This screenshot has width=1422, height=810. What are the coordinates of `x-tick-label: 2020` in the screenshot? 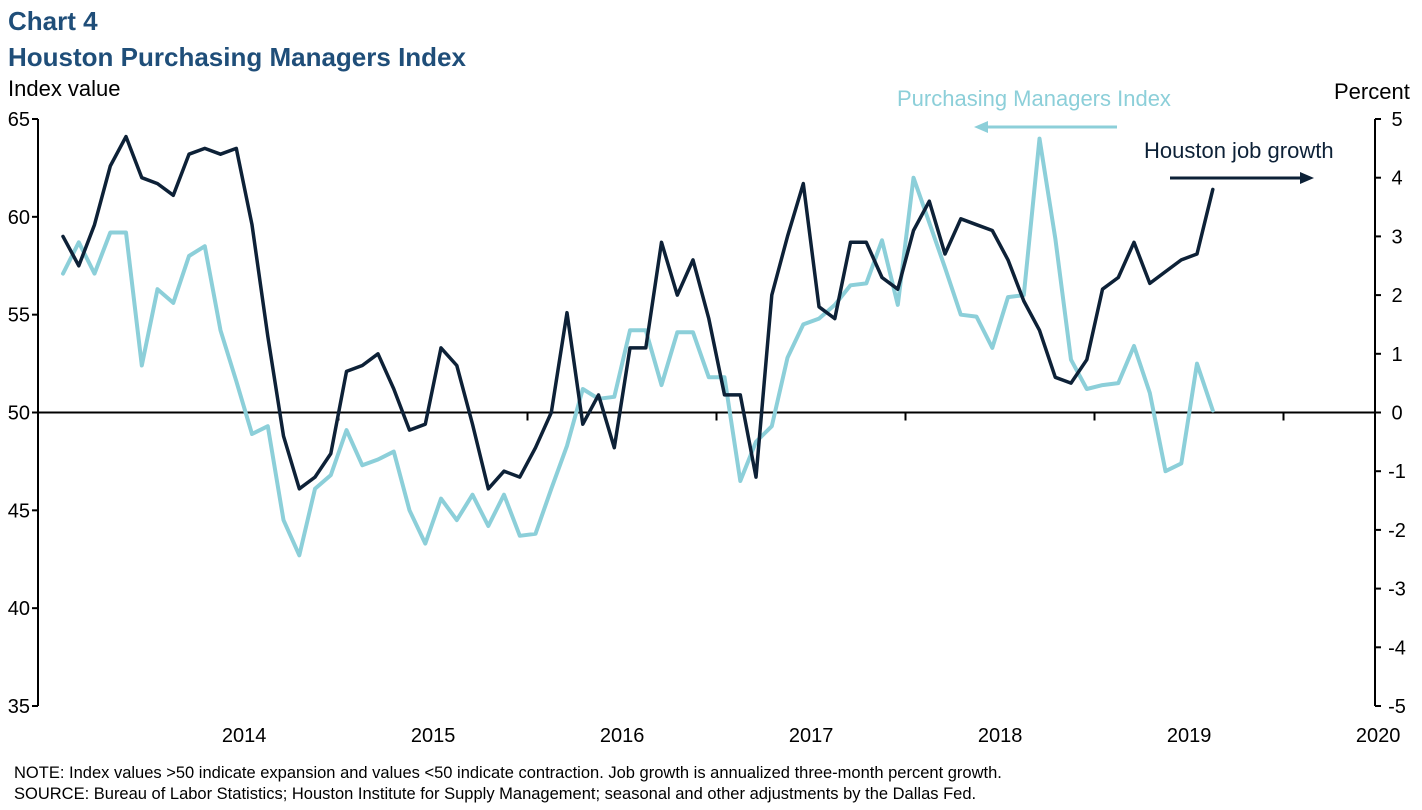 It's located at (1378, 736).